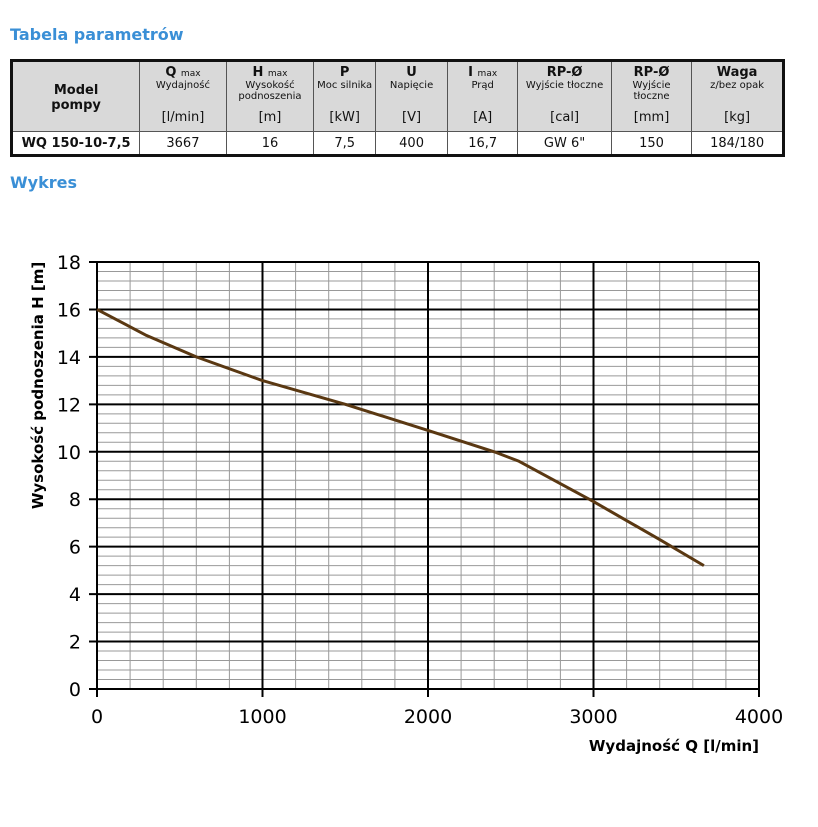 This screenshot has height=827, width=818. Describe the element at coordinates (270, 143) in the screenshot. I see `table-cell: 16` at that location.